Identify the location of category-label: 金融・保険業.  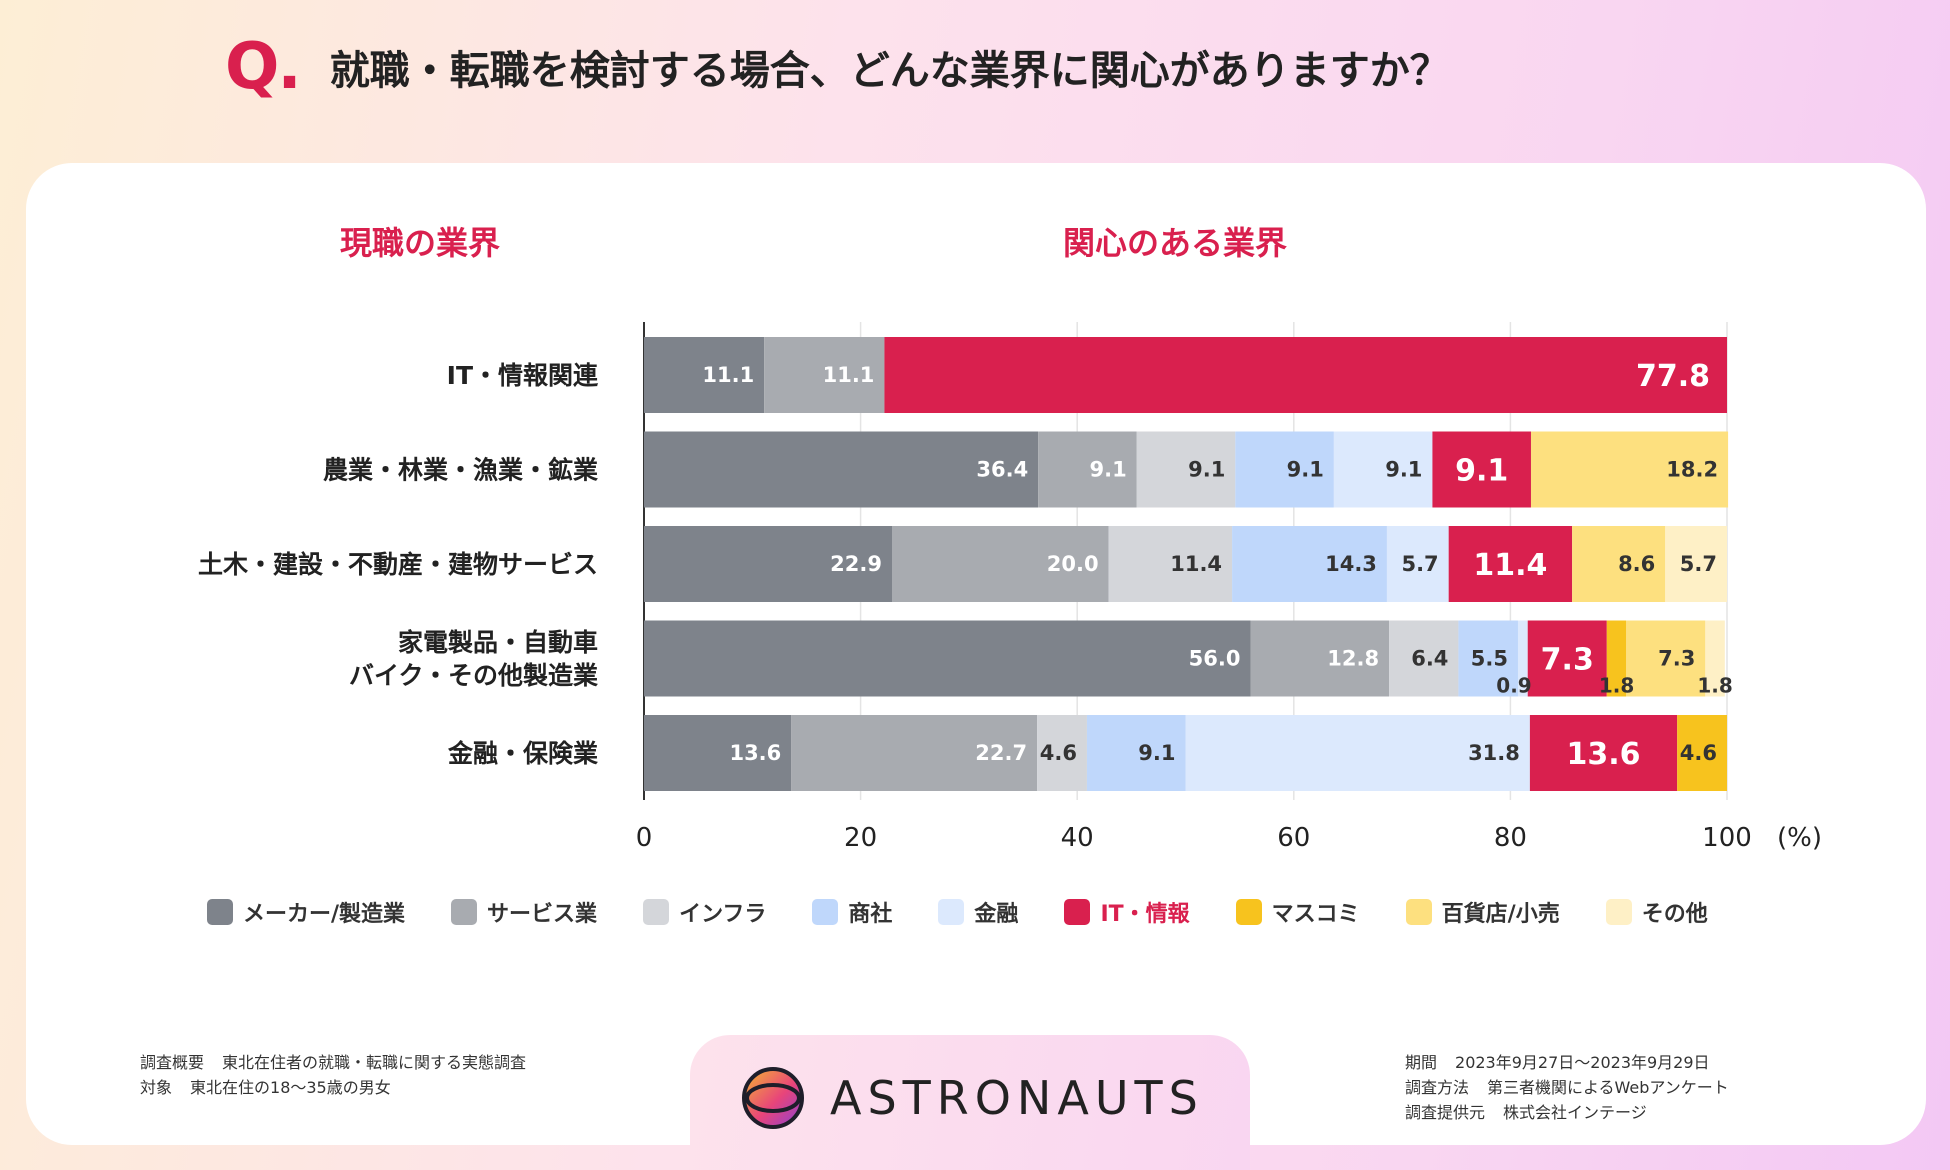
(522, 753).